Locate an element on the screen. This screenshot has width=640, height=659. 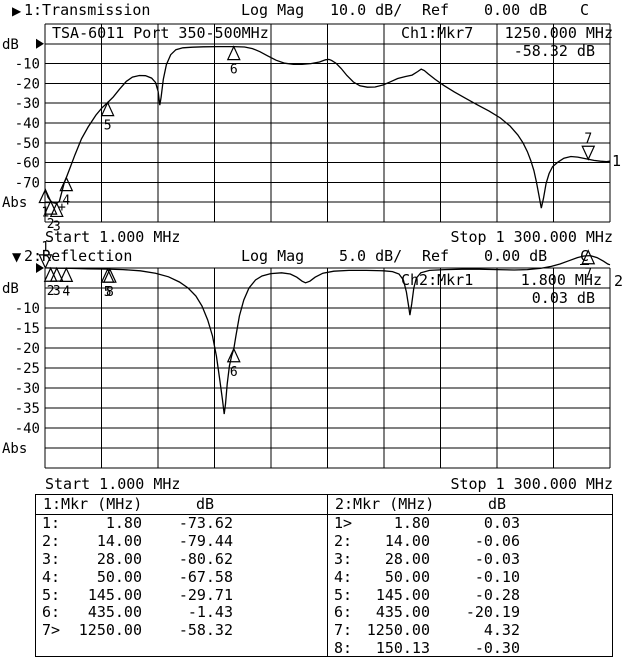
channel1-ref-label: Ref is located at coordinates (436, 10).